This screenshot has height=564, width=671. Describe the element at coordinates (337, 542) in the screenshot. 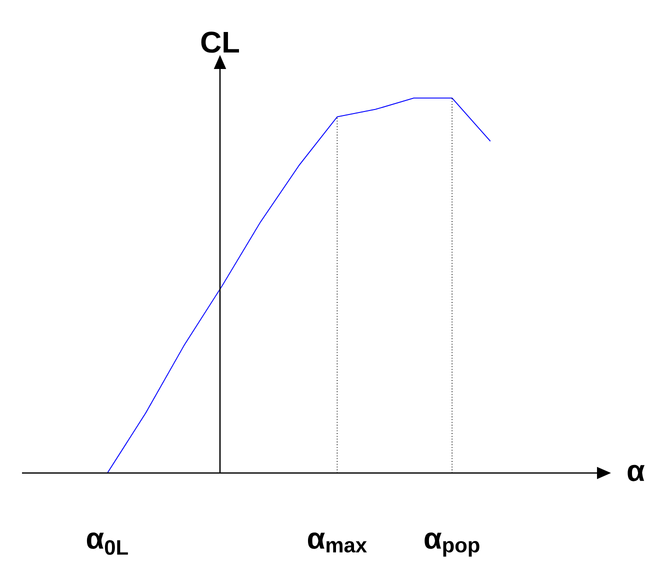

I see `x-tick-label: α$_{max}$` at that location.